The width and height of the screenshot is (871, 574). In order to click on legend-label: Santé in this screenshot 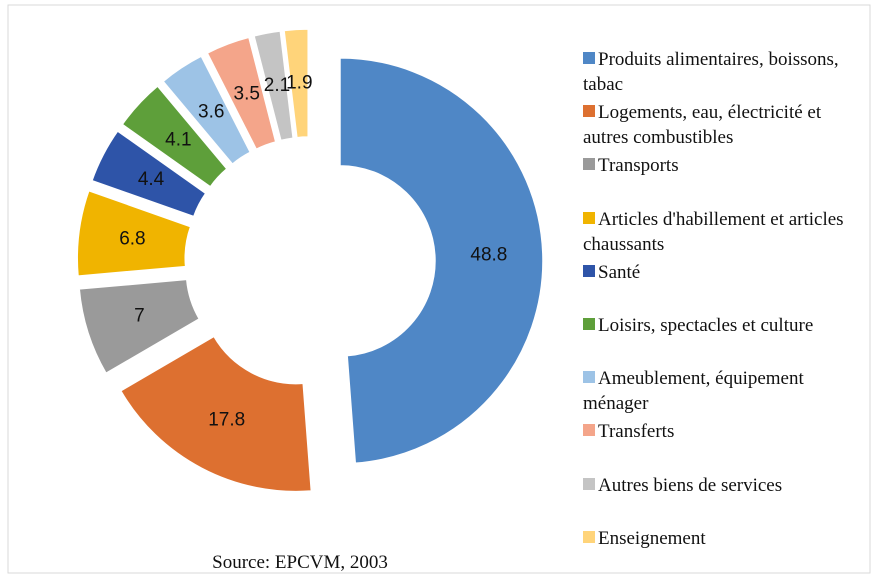, I will do `click(619, 272)`.